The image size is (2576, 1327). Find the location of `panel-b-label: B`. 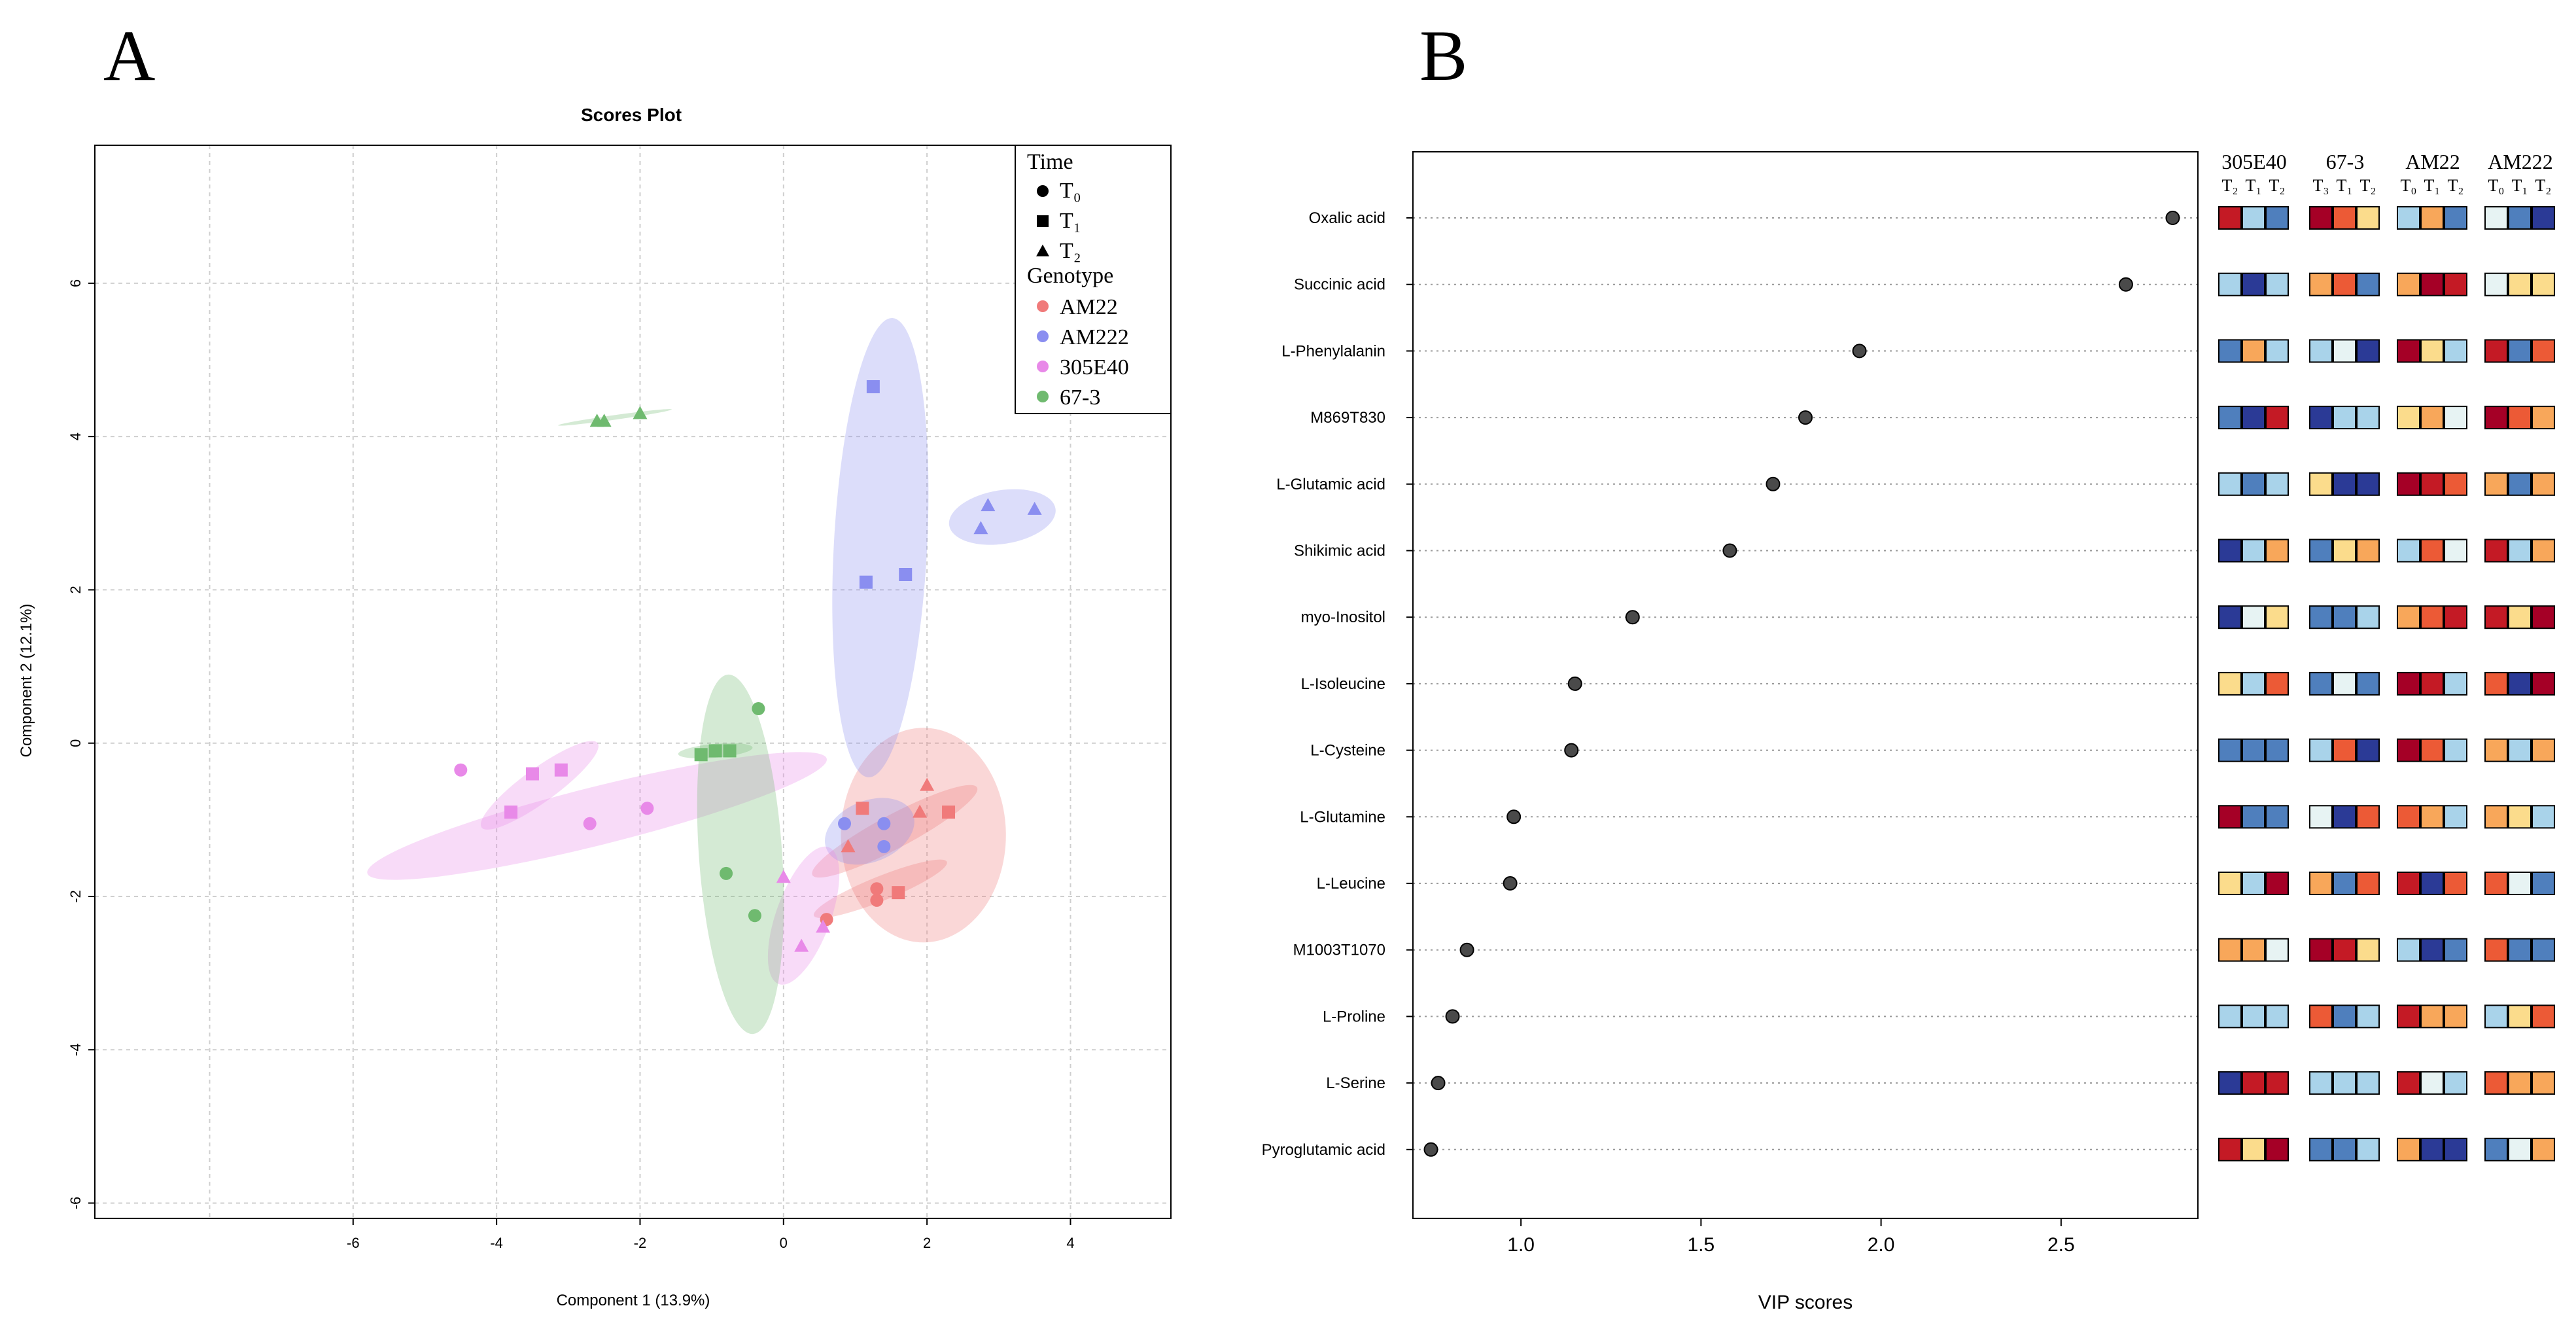

panel-b-label: B is located at coordinates (1444, 56).